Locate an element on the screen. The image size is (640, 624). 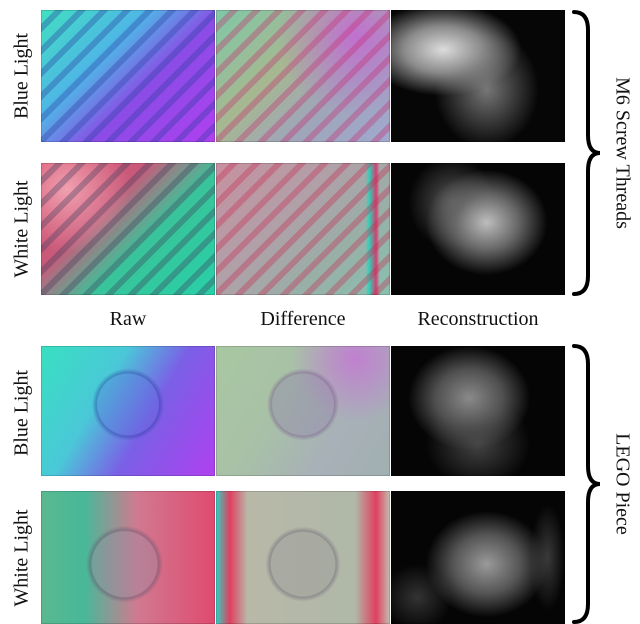
lego-white-raw-image is located at coordinates (128, 557).